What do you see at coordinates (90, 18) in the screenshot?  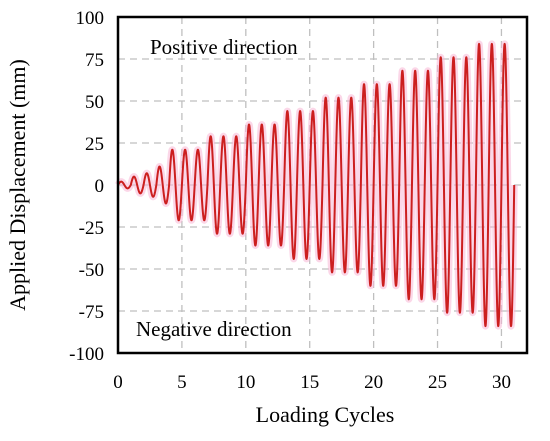 I see `y-tick-label: 100` at bounding box center [90, 18].